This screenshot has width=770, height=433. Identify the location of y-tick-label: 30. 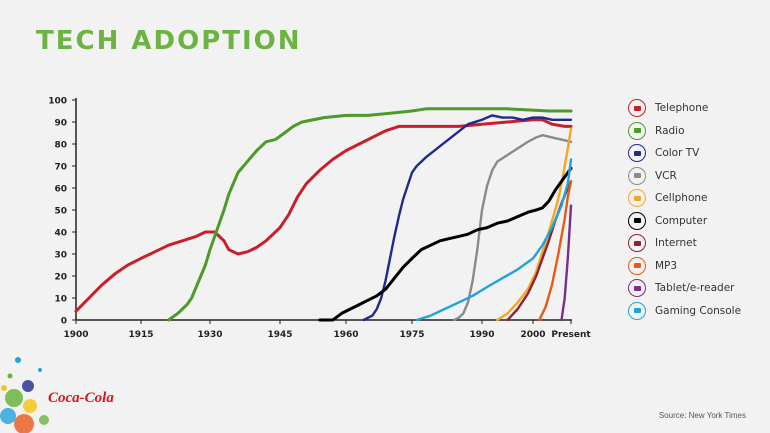
(60, 256).